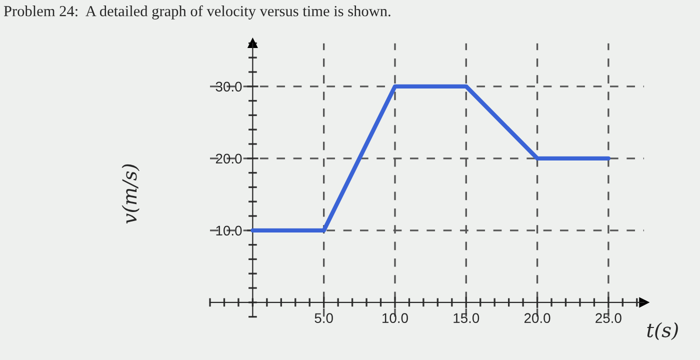  What do you see at coordinates (609, 318) in the screenshot?
I see `x-tick-label: 25.0` at bounding box center [609, 318].